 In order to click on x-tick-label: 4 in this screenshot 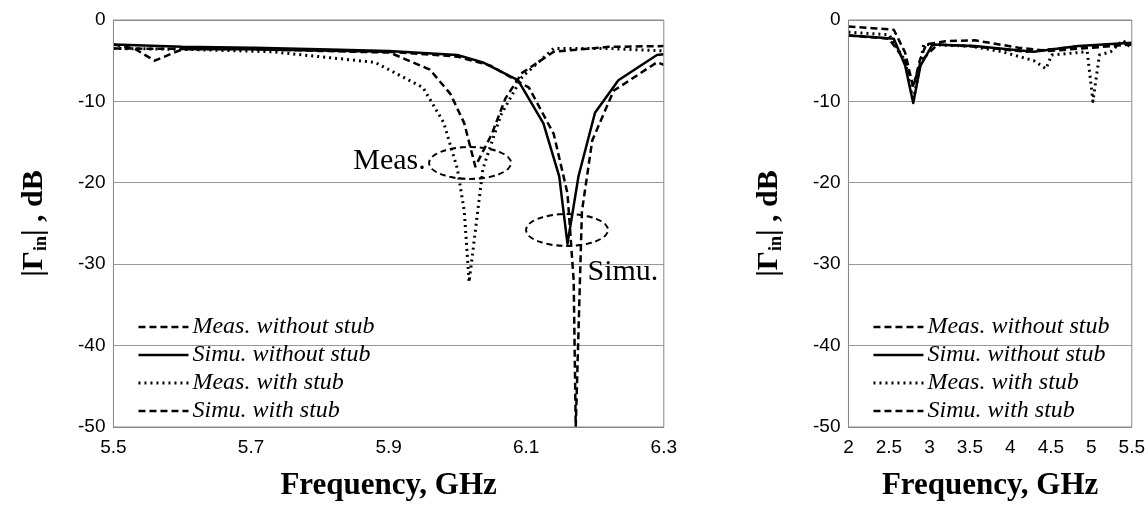, I will do `click(1011, 446)`.